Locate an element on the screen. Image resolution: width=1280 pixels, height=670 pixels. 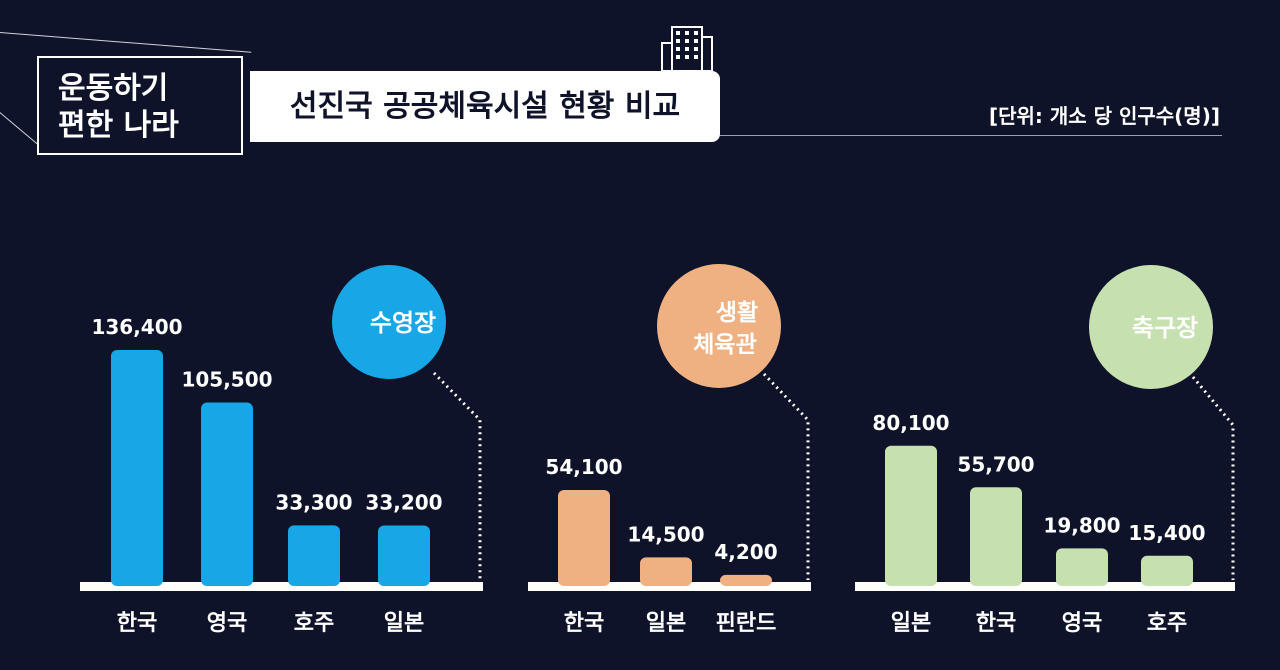
value-label: 55,700 is located at coordinates (995, 464).